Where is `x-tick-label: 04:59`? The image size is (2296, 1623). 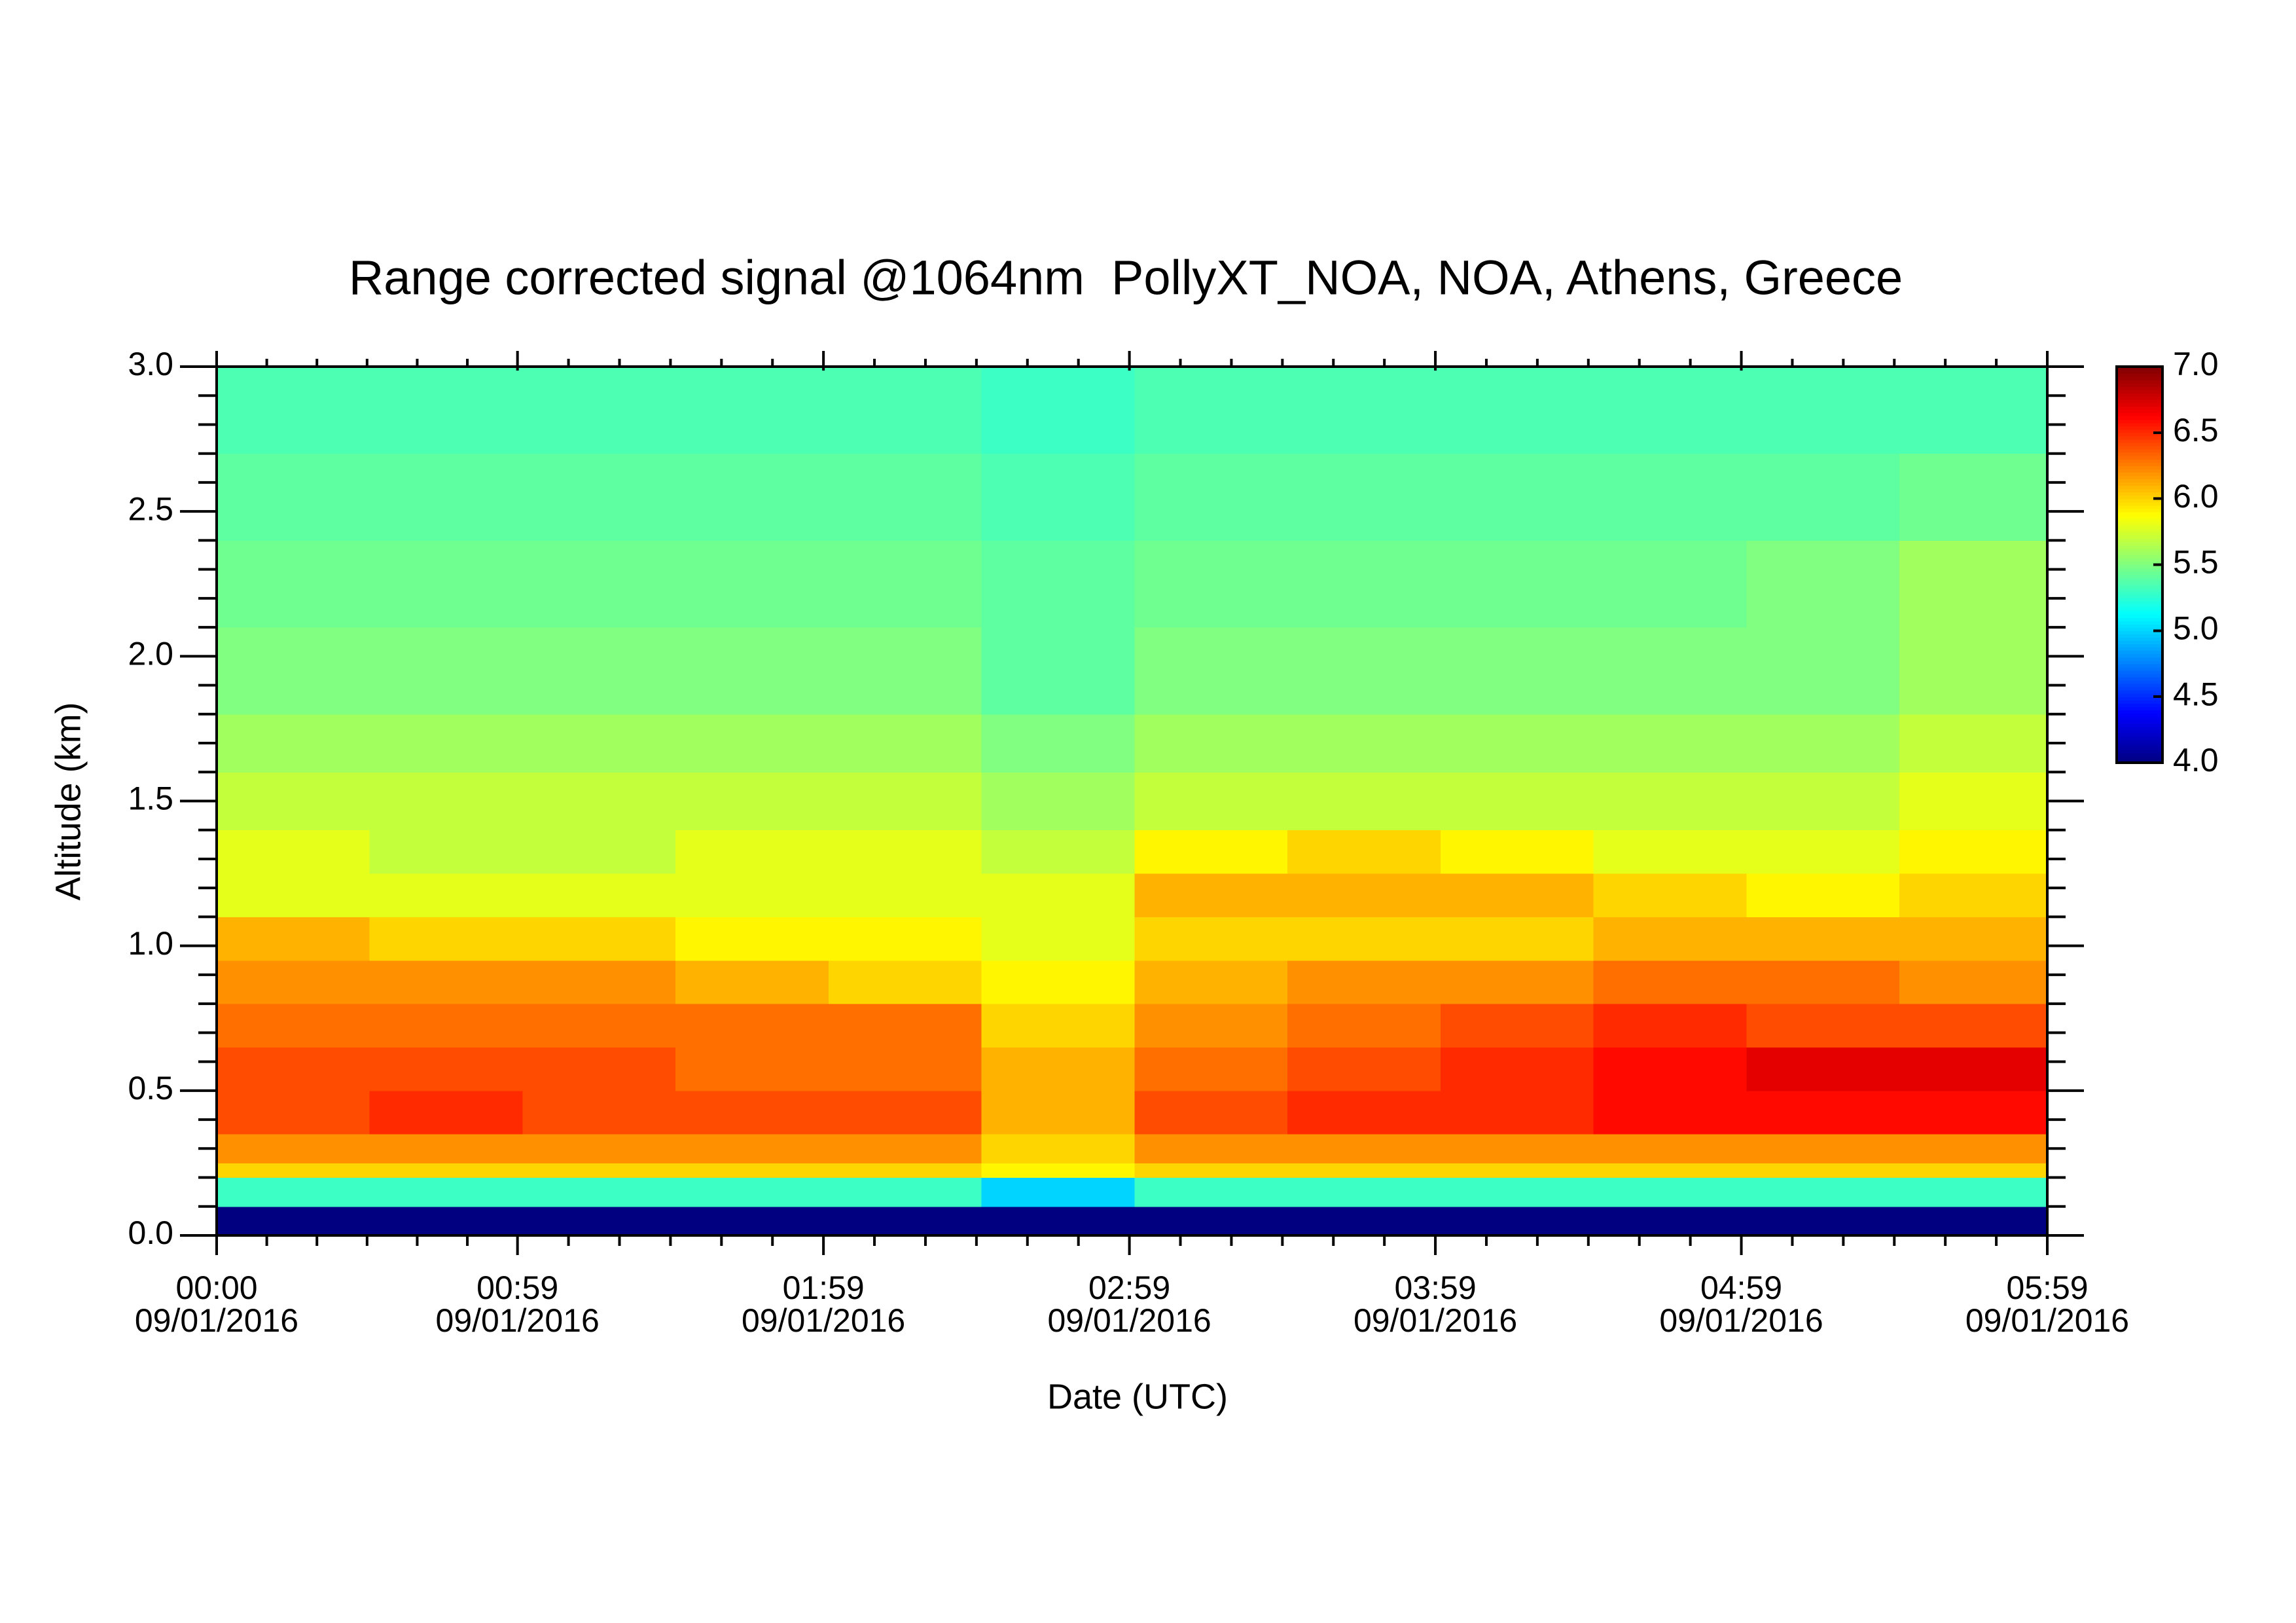 x-tick-label: 04:59 is located at coordinates (1741, 1287).